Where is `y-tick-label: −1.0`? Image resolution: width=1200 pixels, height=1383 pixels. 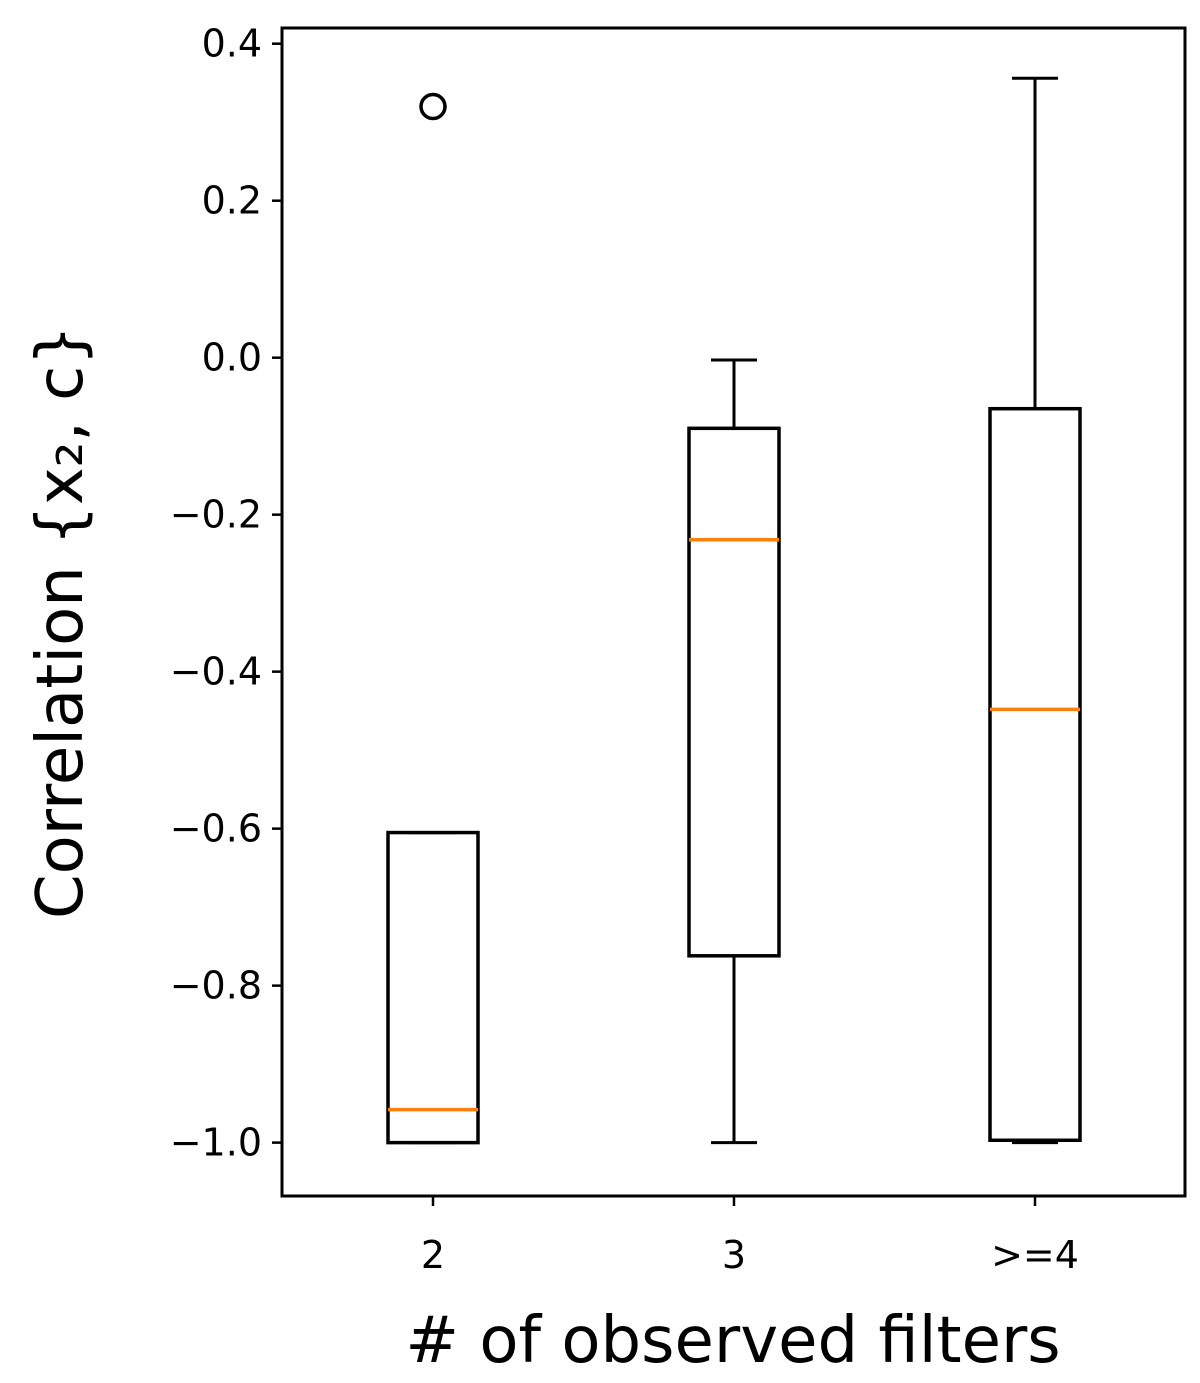 y-tick-label: −1.0 is located at coordinates (216, 1143).